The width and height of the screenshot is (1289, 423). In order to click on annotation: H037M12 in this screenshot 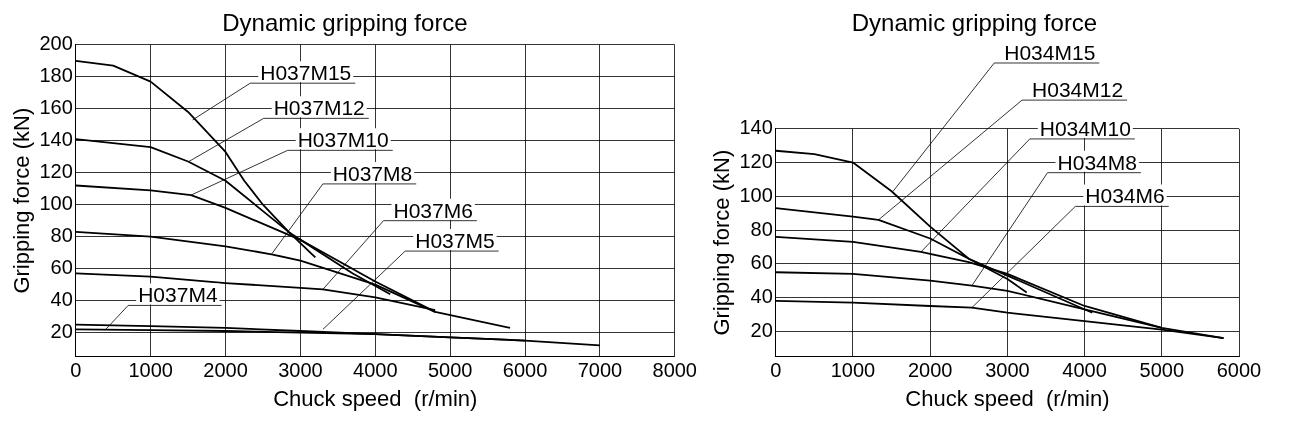, I will do `click(319, 108)`.